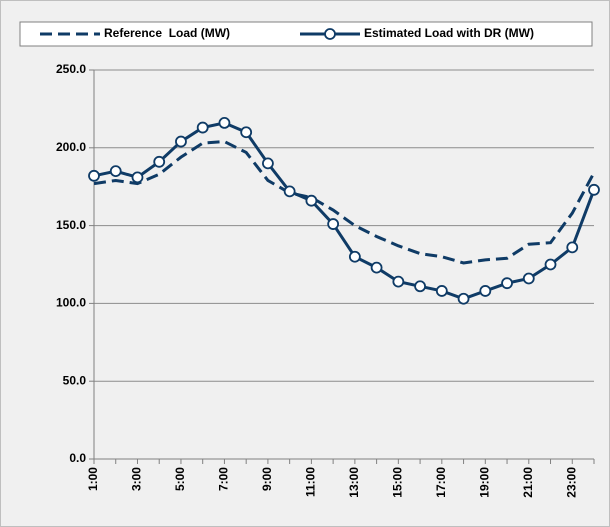 Image resolution: width=610 pixels, height=527 pixels. I want to click on x-tick-label: 15:00, so click(398, 482).